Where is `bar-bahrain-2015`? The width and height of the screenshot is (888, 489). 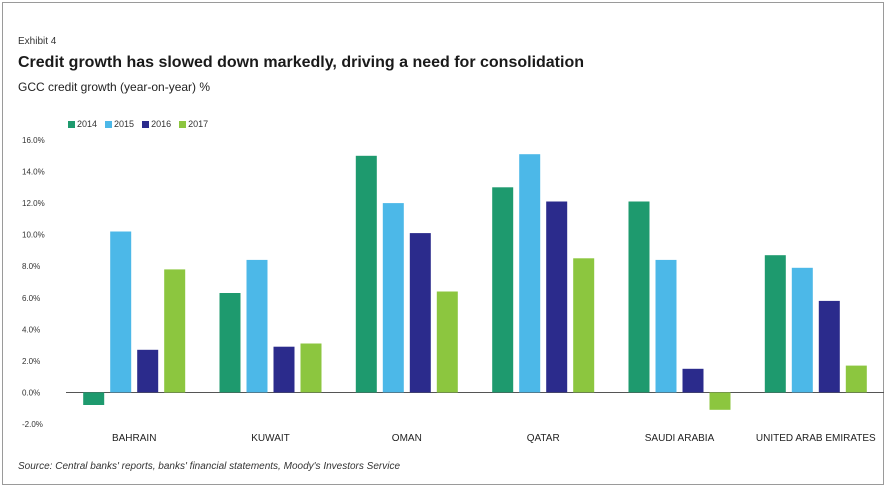 bar-bahrain-2015 is located at coordinates (121, 312).